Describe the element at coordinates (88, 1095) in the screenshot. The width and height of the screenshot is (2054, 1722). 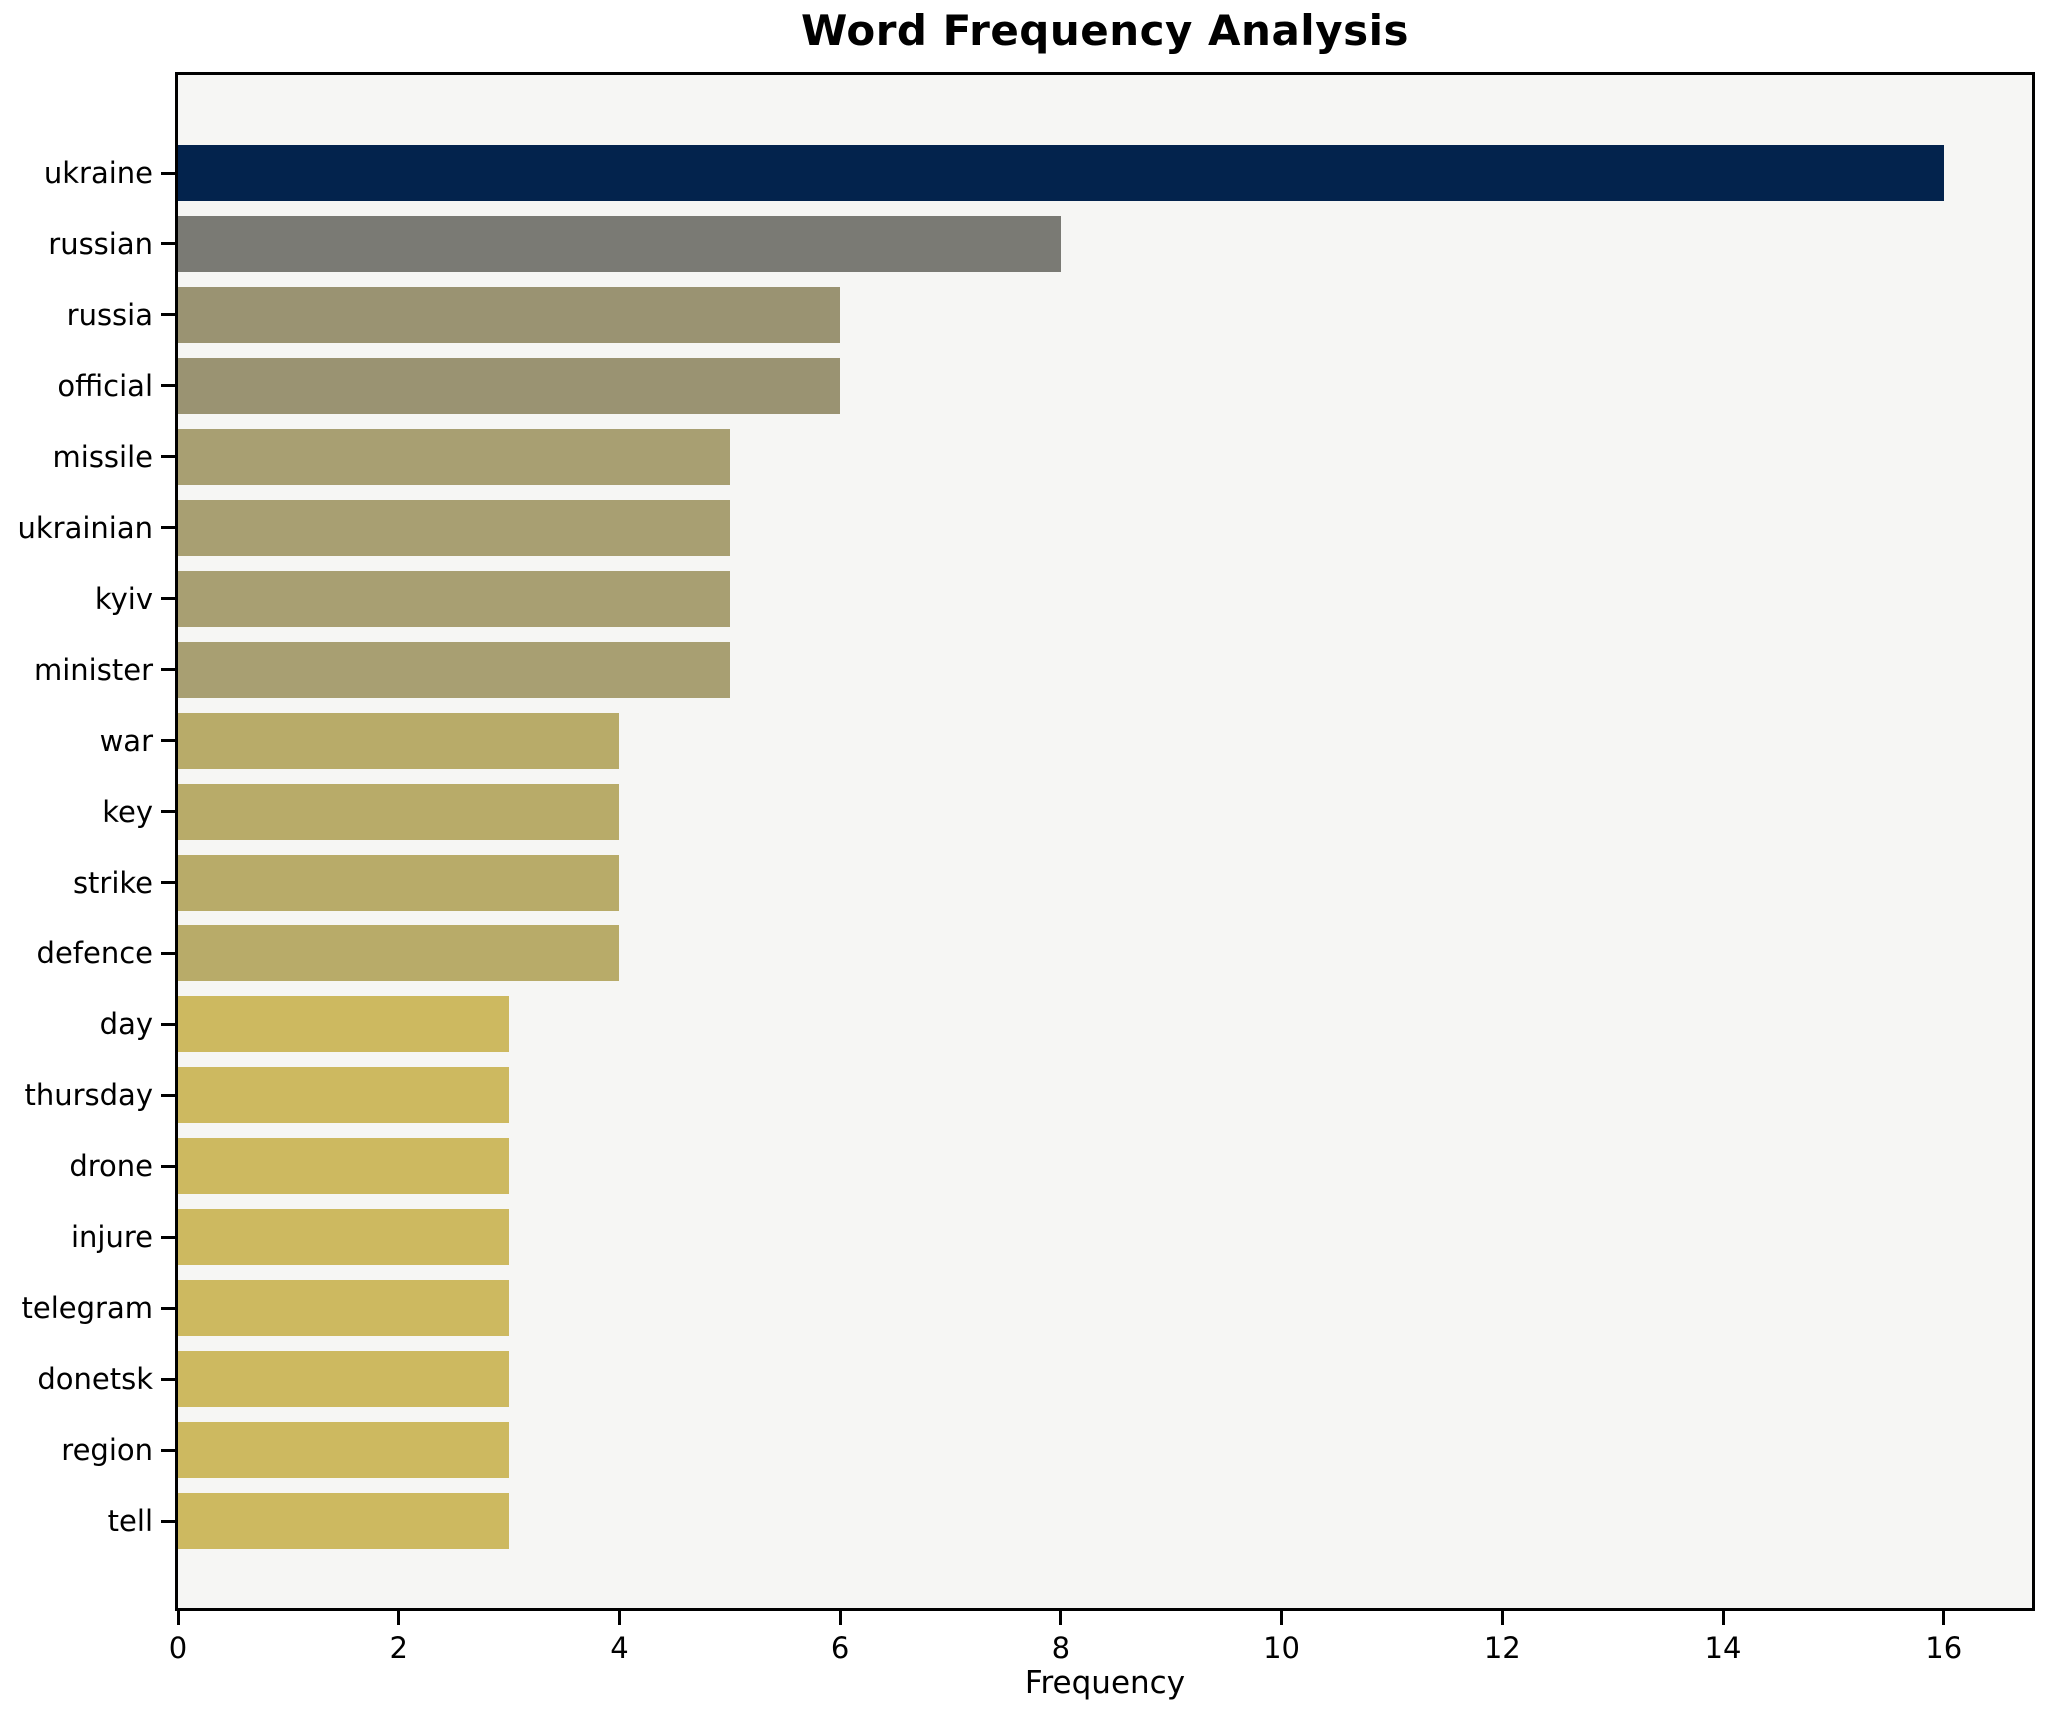
I see `y-tick-label-thursday: thursday` at that location.